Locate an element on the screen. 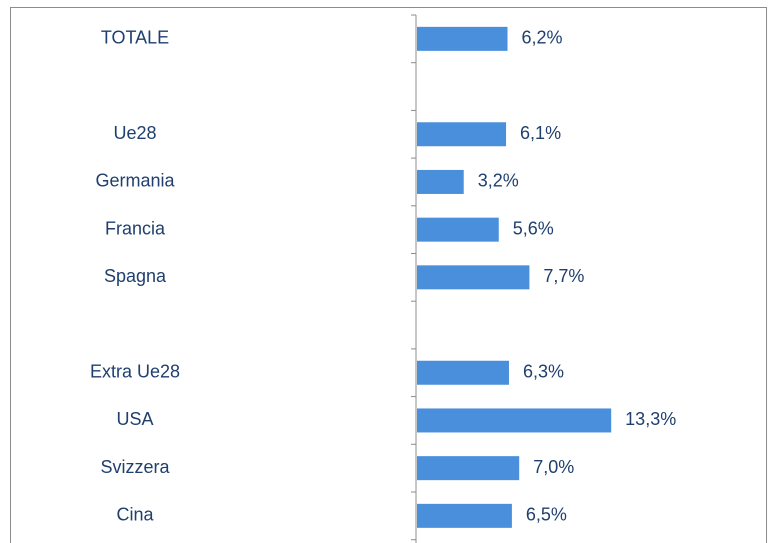 The height and width of the screenshot is (543, 771). value-label: 6,5% is located at coordinates (546, 515).